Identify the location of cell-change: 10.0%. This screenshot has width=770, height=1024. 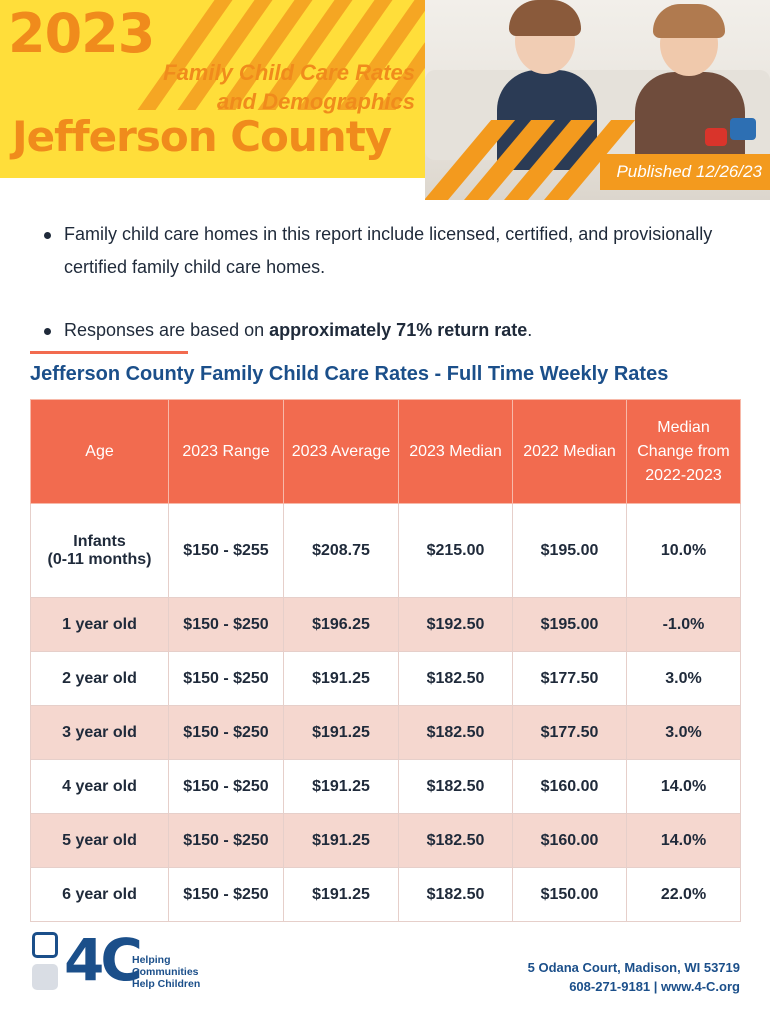
(683, 550).